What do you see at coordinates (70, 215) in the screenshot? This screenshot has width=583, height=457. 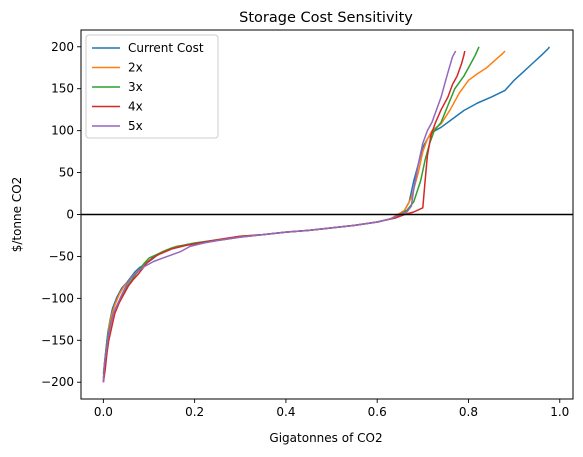 I see `y-tick-label: 0` at bounding box center [70, 215].